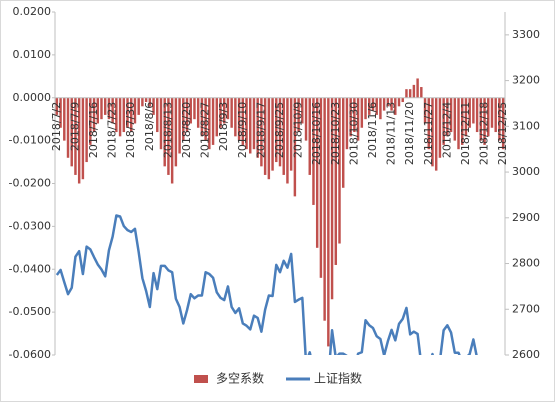 This screenshot has height=402, width=555. I want to click on y2-tick-label: 2700, so click(526, 308).